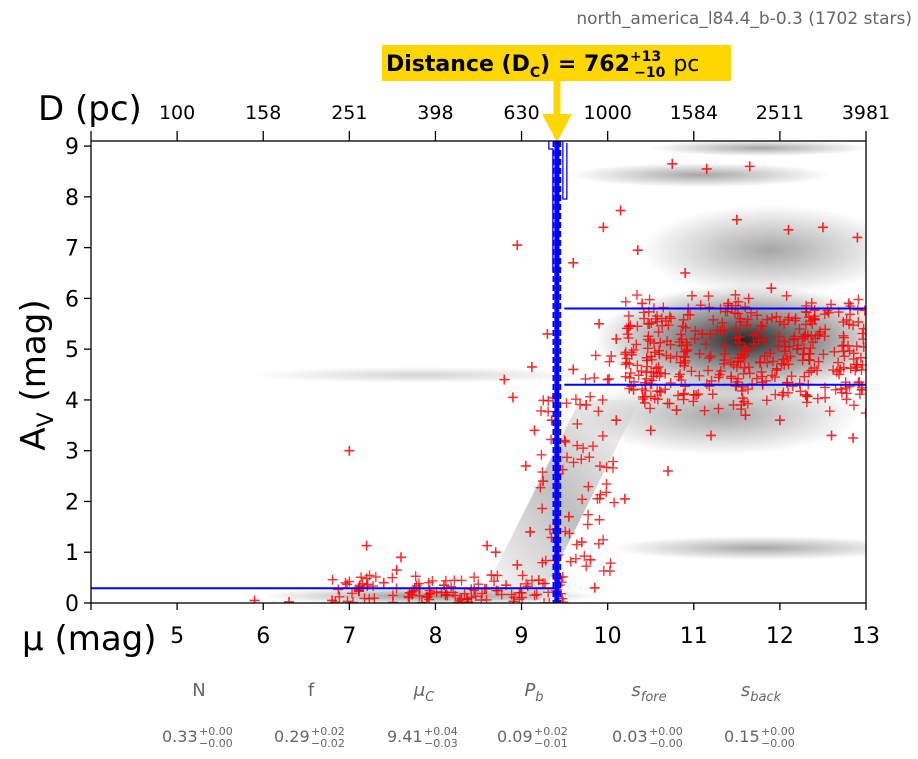  Describe the element at coordinates (694, 113) in the screenshot. I see `x2-tick-label-6: 1584` at that location.